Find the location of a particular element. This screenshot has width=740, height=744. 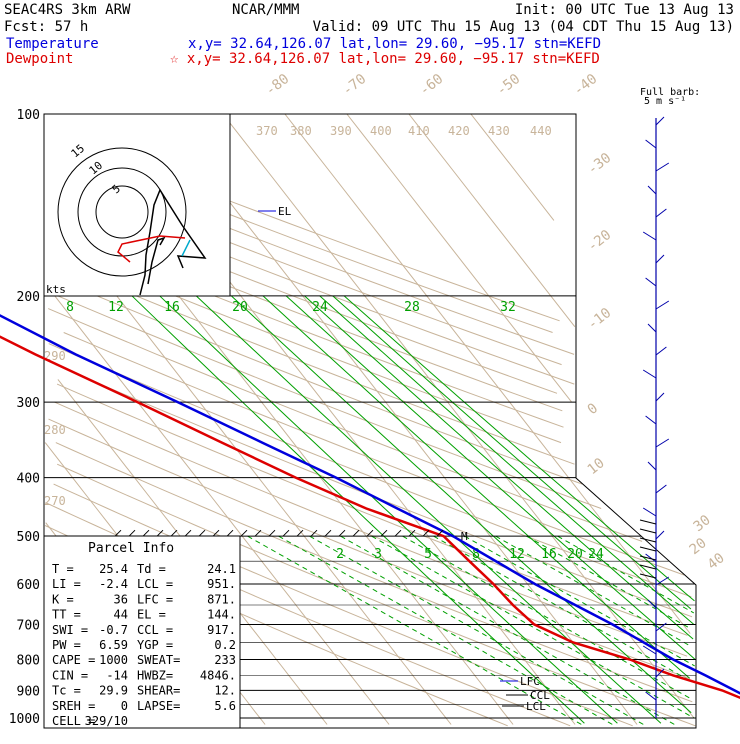

parcel-row-label-left: SWI = is located at coordinates (70, 630).